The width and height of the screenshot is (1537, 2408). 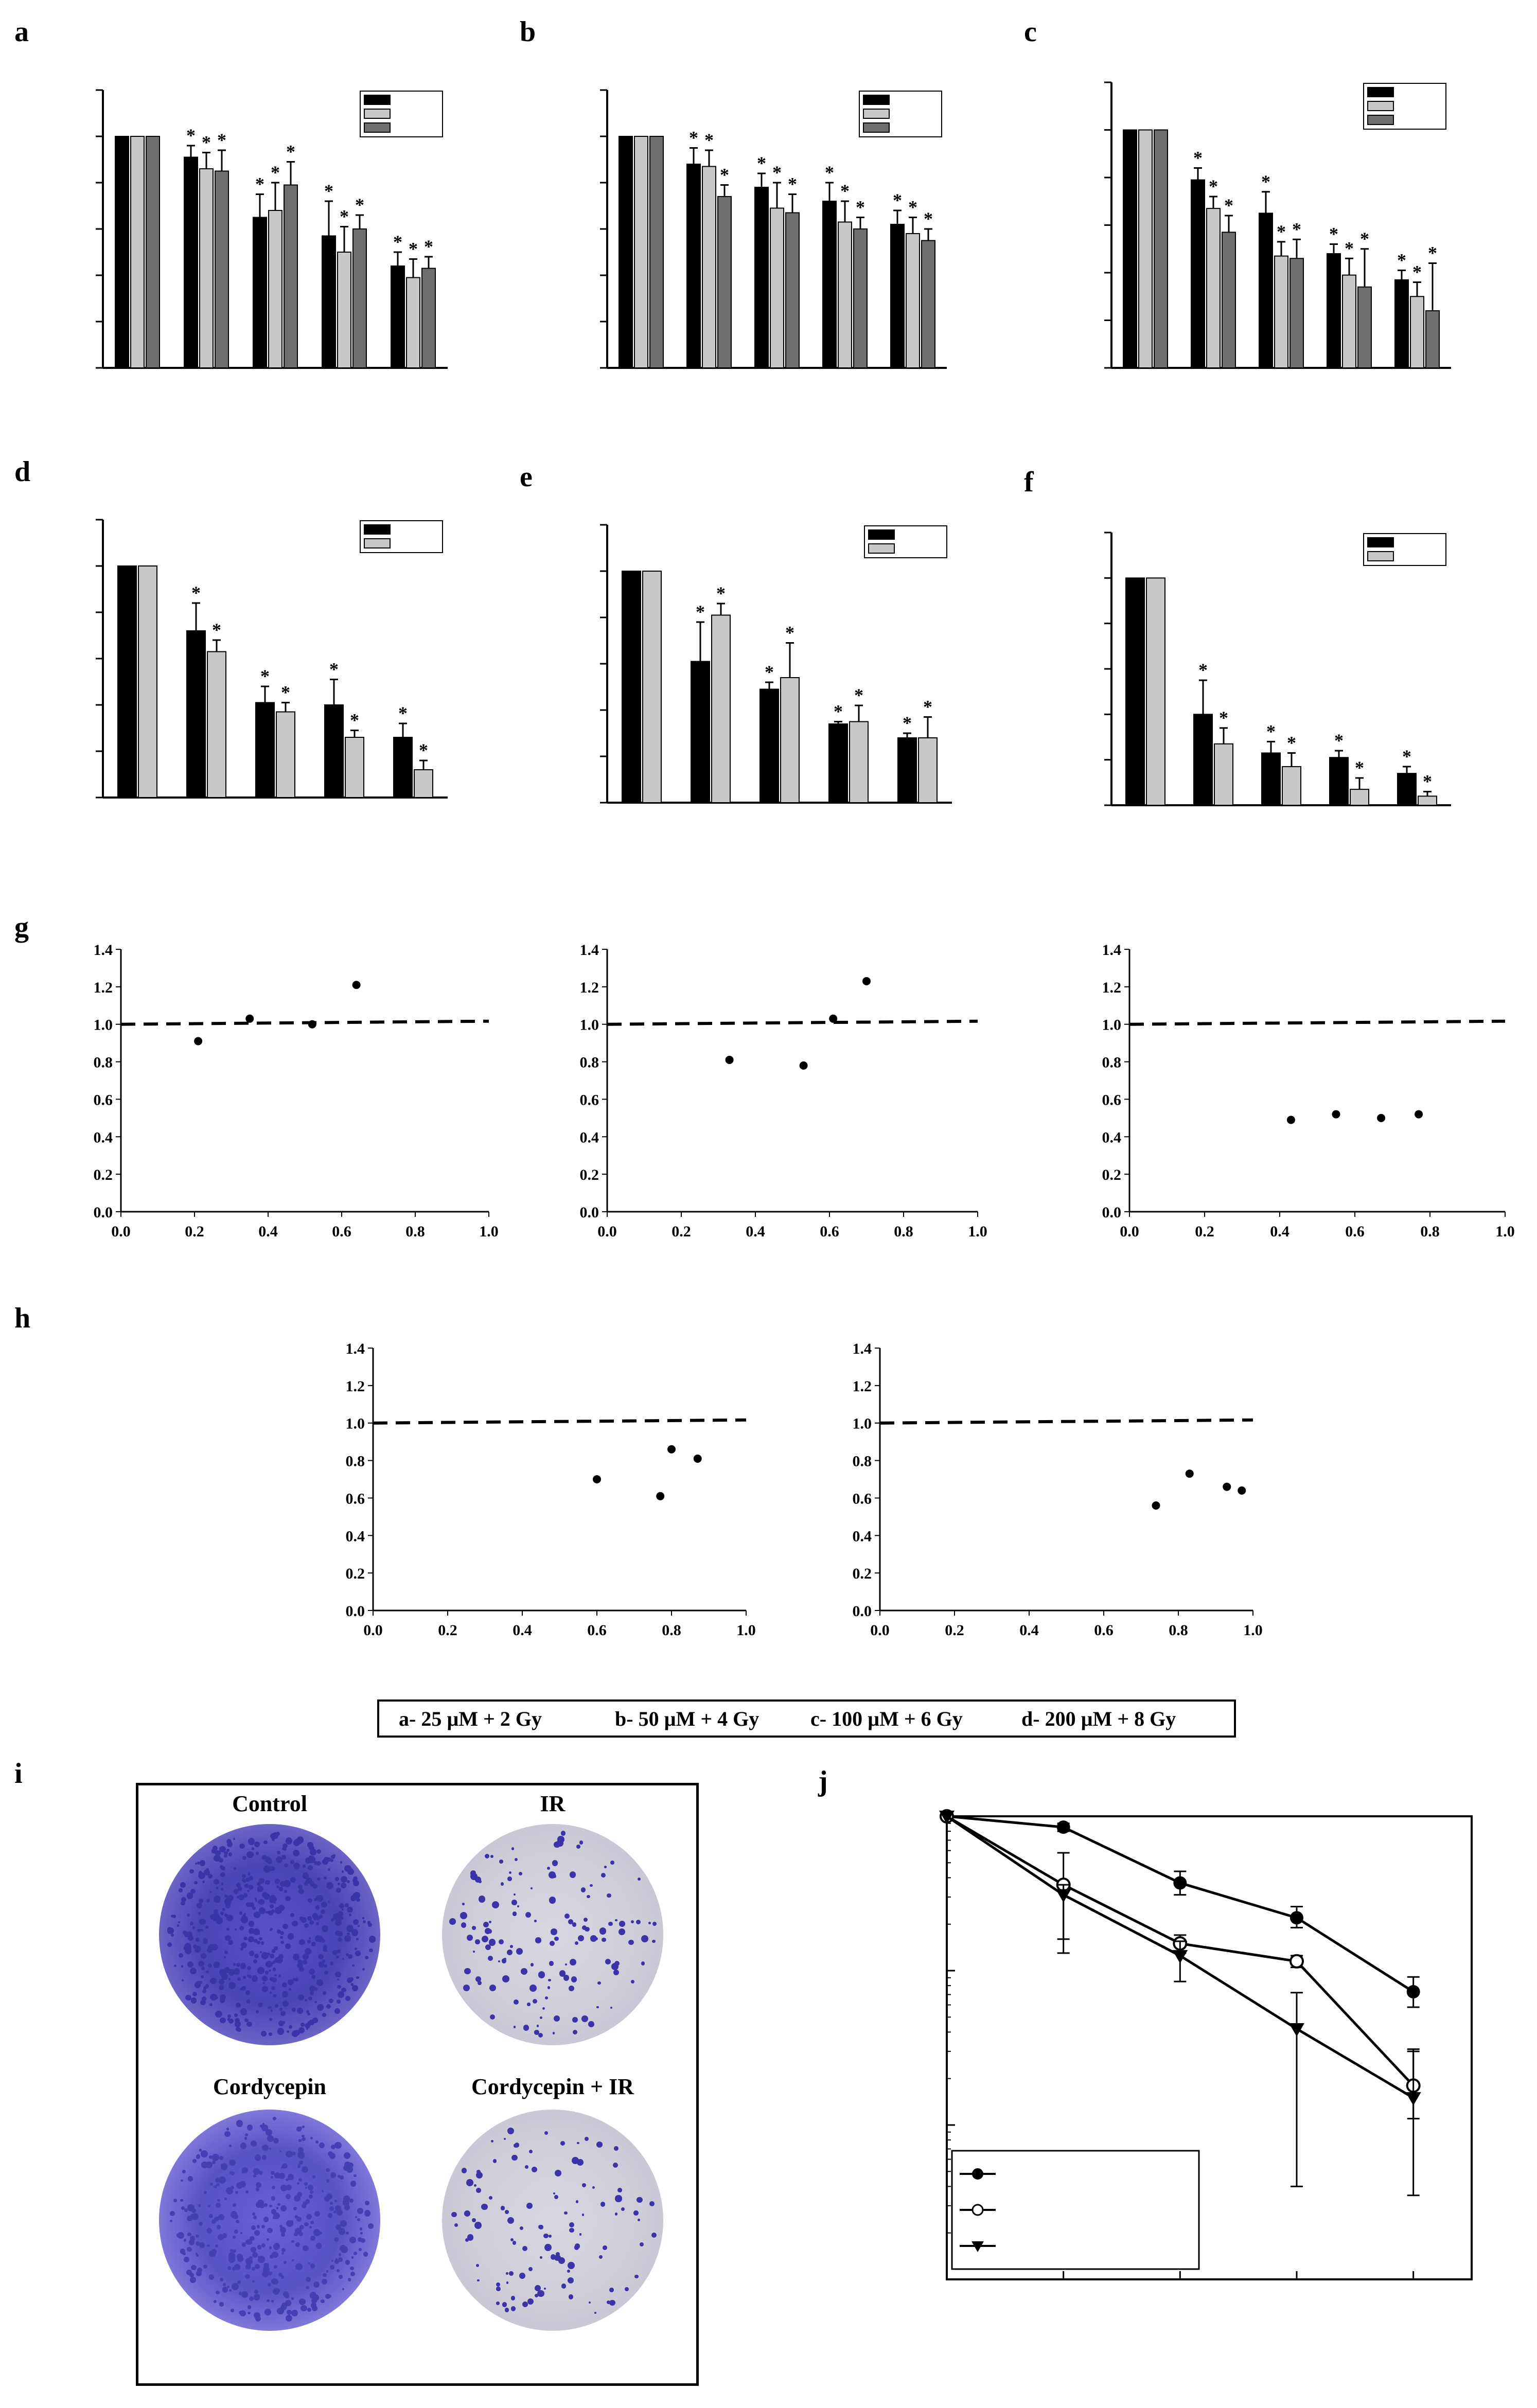 I want to click on ci-legend-c: c- 100 µM + 6 Gy, so click(x=886, y=1718).